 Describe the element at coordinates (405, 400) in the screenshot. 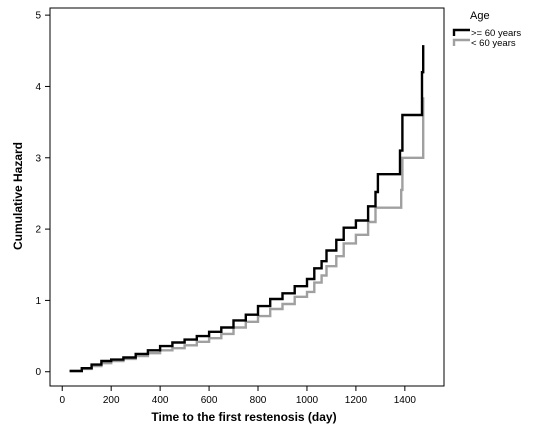

I see `x-tick-label: 1400` at that location.